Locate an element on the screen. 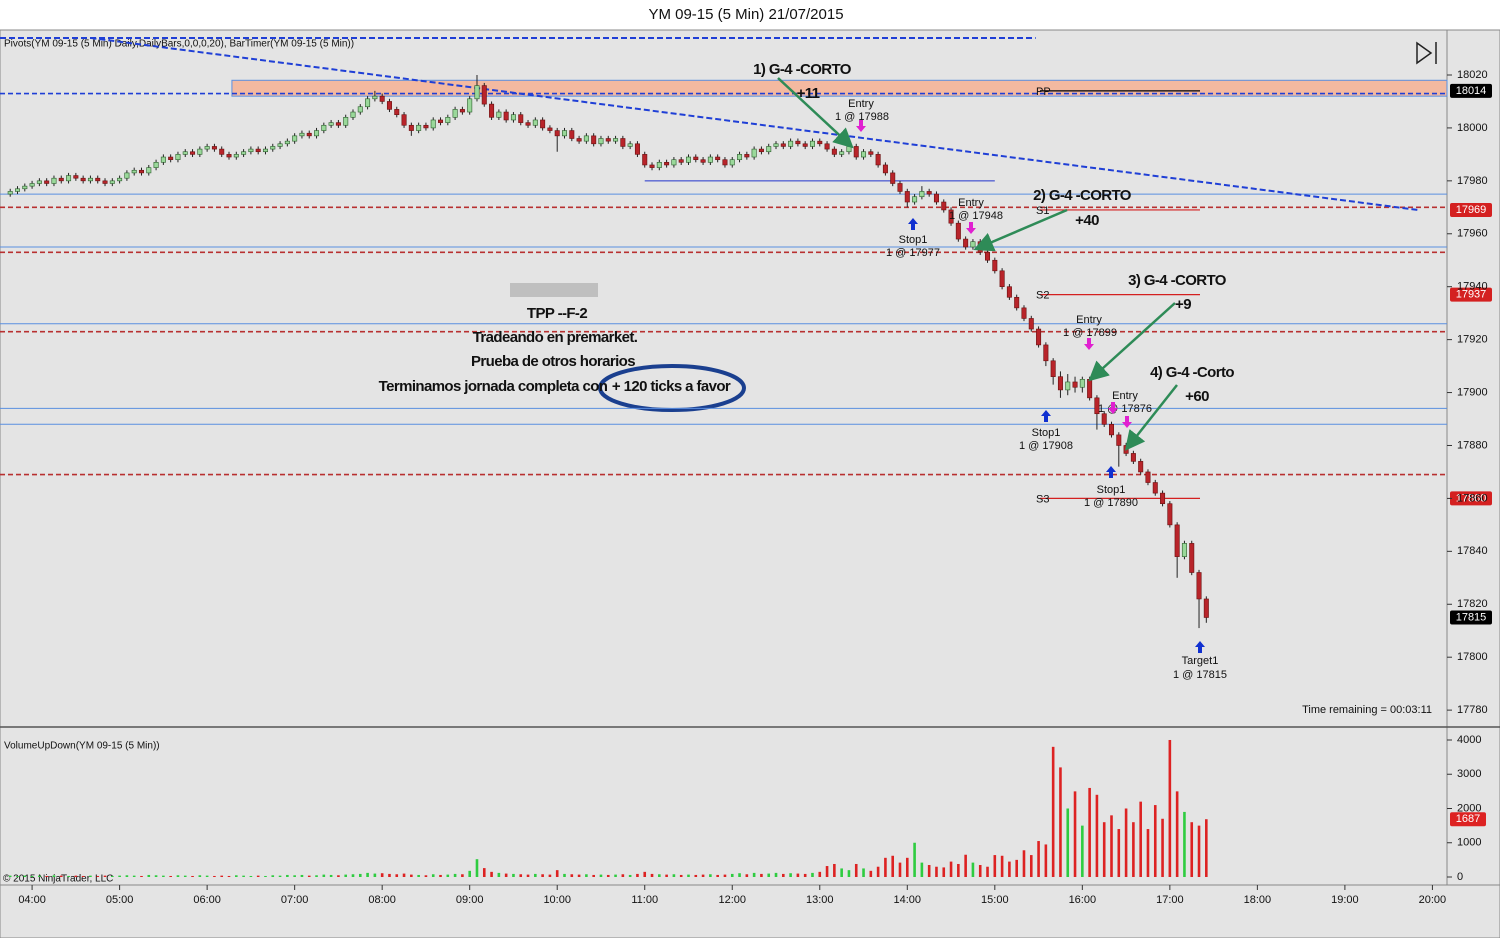  pivot-name: S1 is located at coordinates (1042, 211).